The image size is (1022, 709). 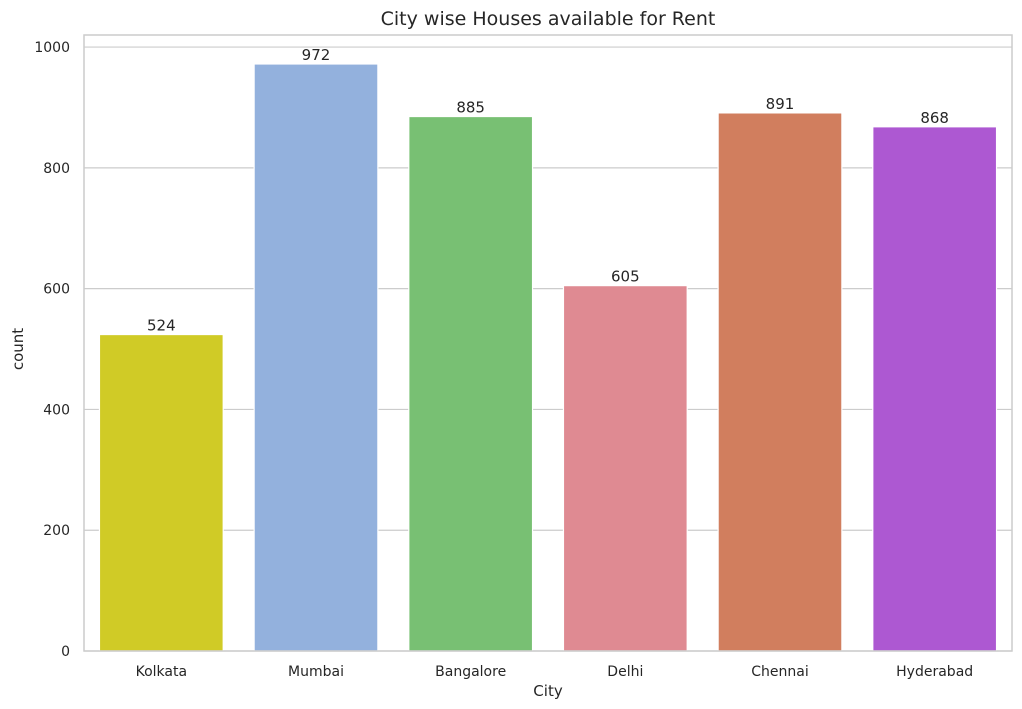 I want to click on y-tick-label: 600, so click(x=56, y=290).